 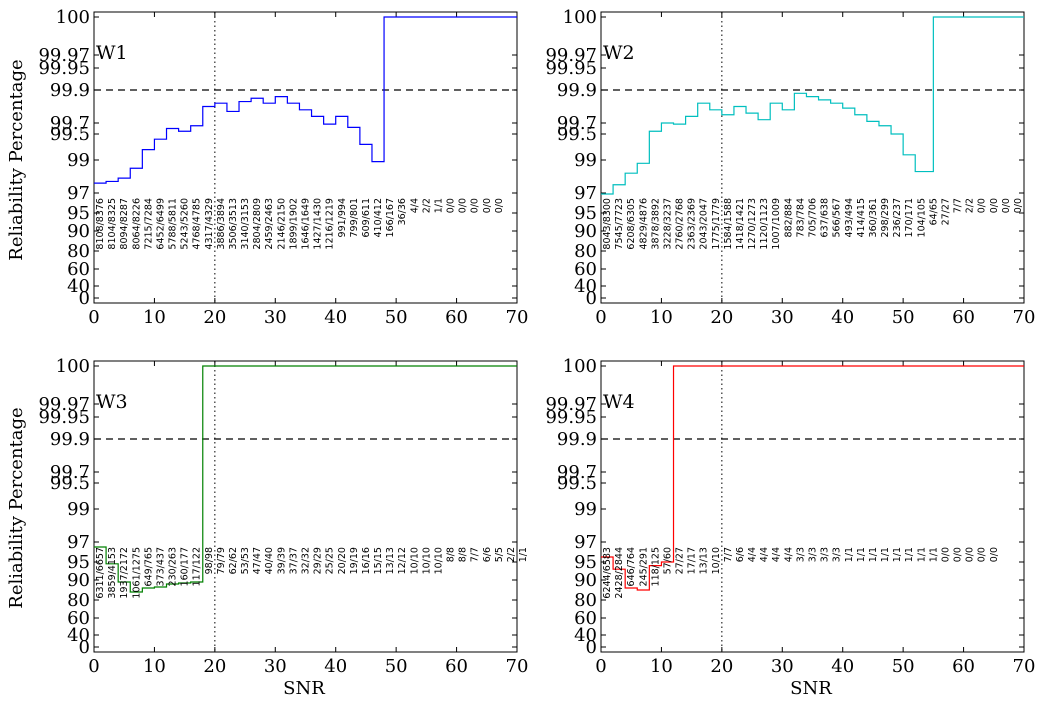 I want to click on ratio-label: 1899/1902, so click(x=293, y=224).